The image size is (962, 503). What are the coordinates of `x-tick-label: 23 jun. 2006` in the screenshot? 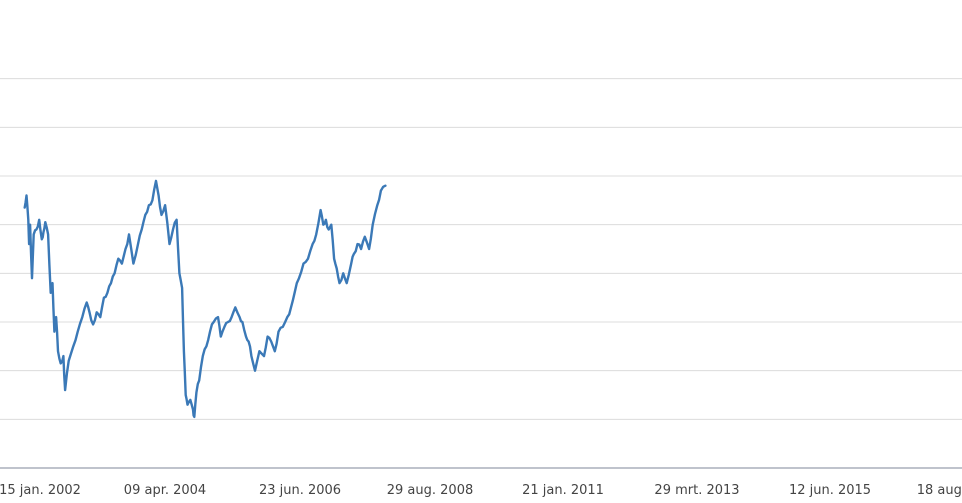 It's located at (300, 490).